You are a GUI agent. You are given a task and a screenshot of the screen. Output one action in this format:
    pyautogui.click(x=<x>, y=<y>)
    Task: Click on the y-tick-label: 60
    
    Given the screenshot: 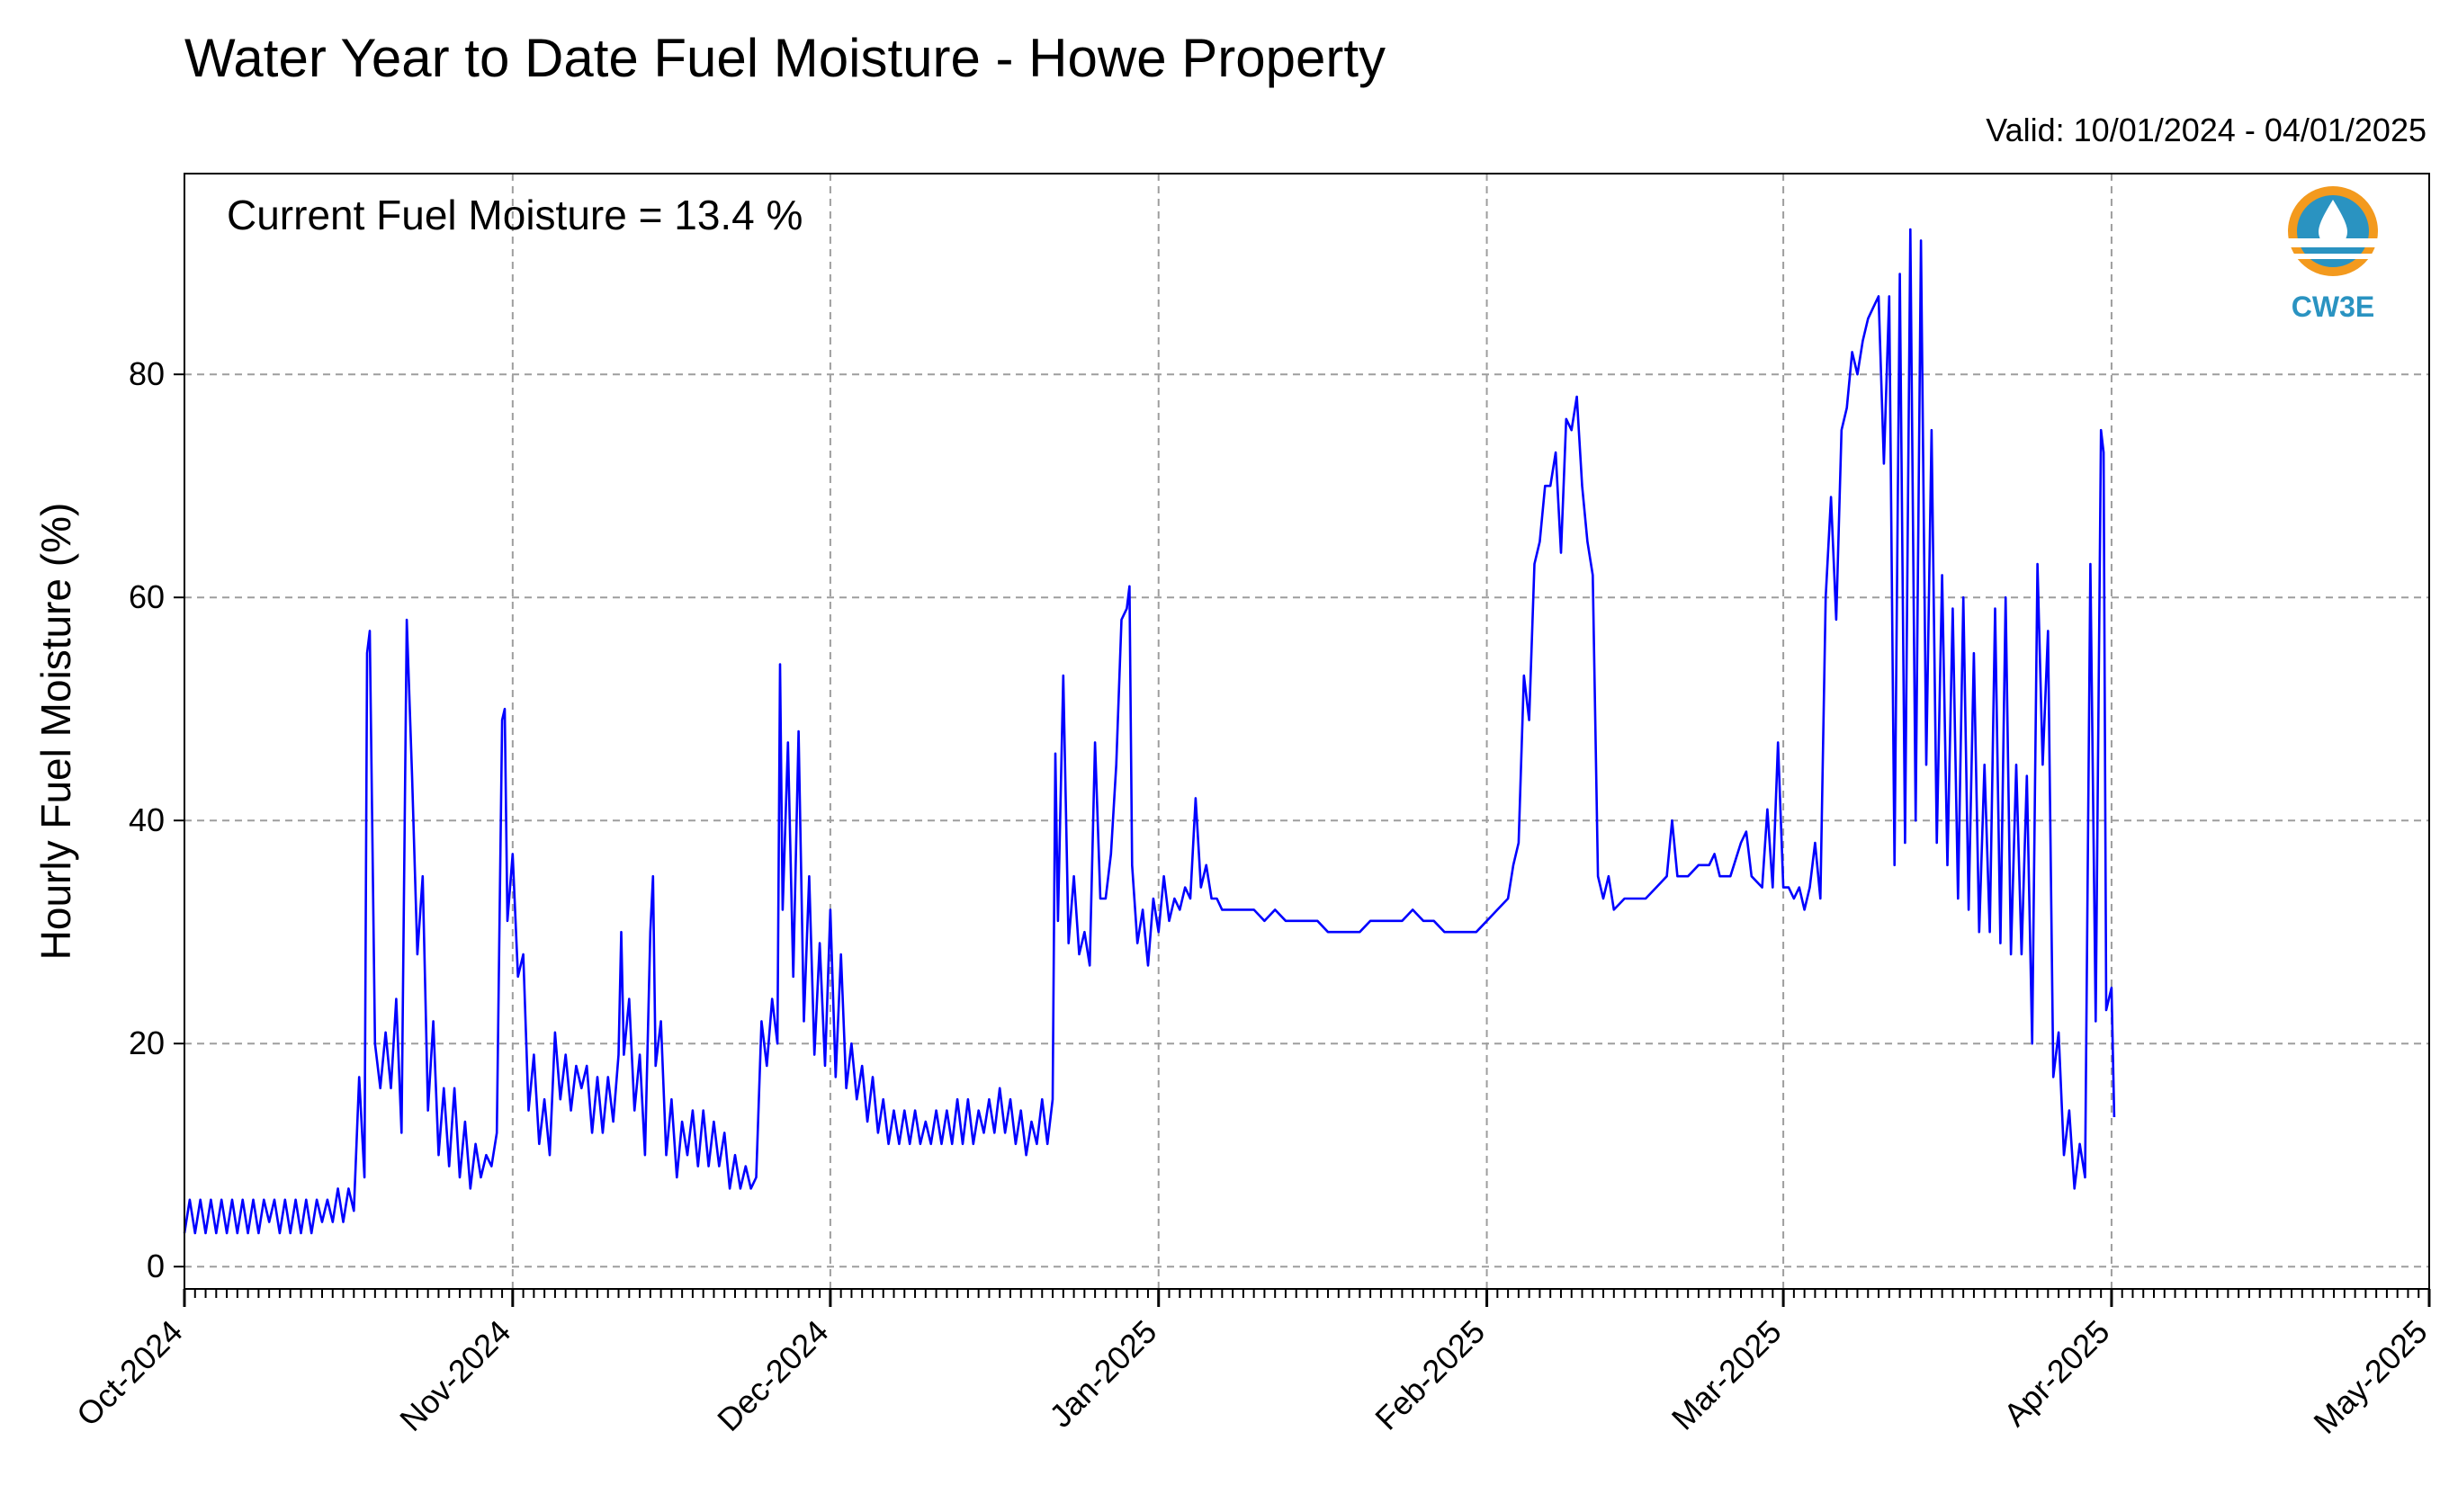 What is the action you would take?
    pyautogui.click(x=147, y=596)
    